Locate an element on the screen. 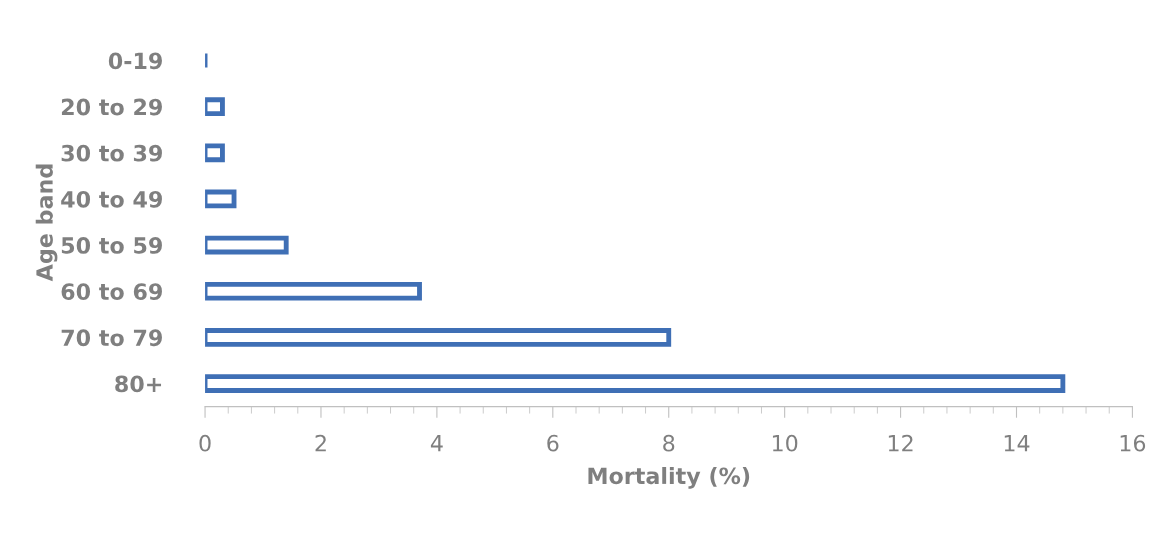 This screenshot has width=1152, height=535. x-tick-label: 2 is located at coordinates (320, 443).